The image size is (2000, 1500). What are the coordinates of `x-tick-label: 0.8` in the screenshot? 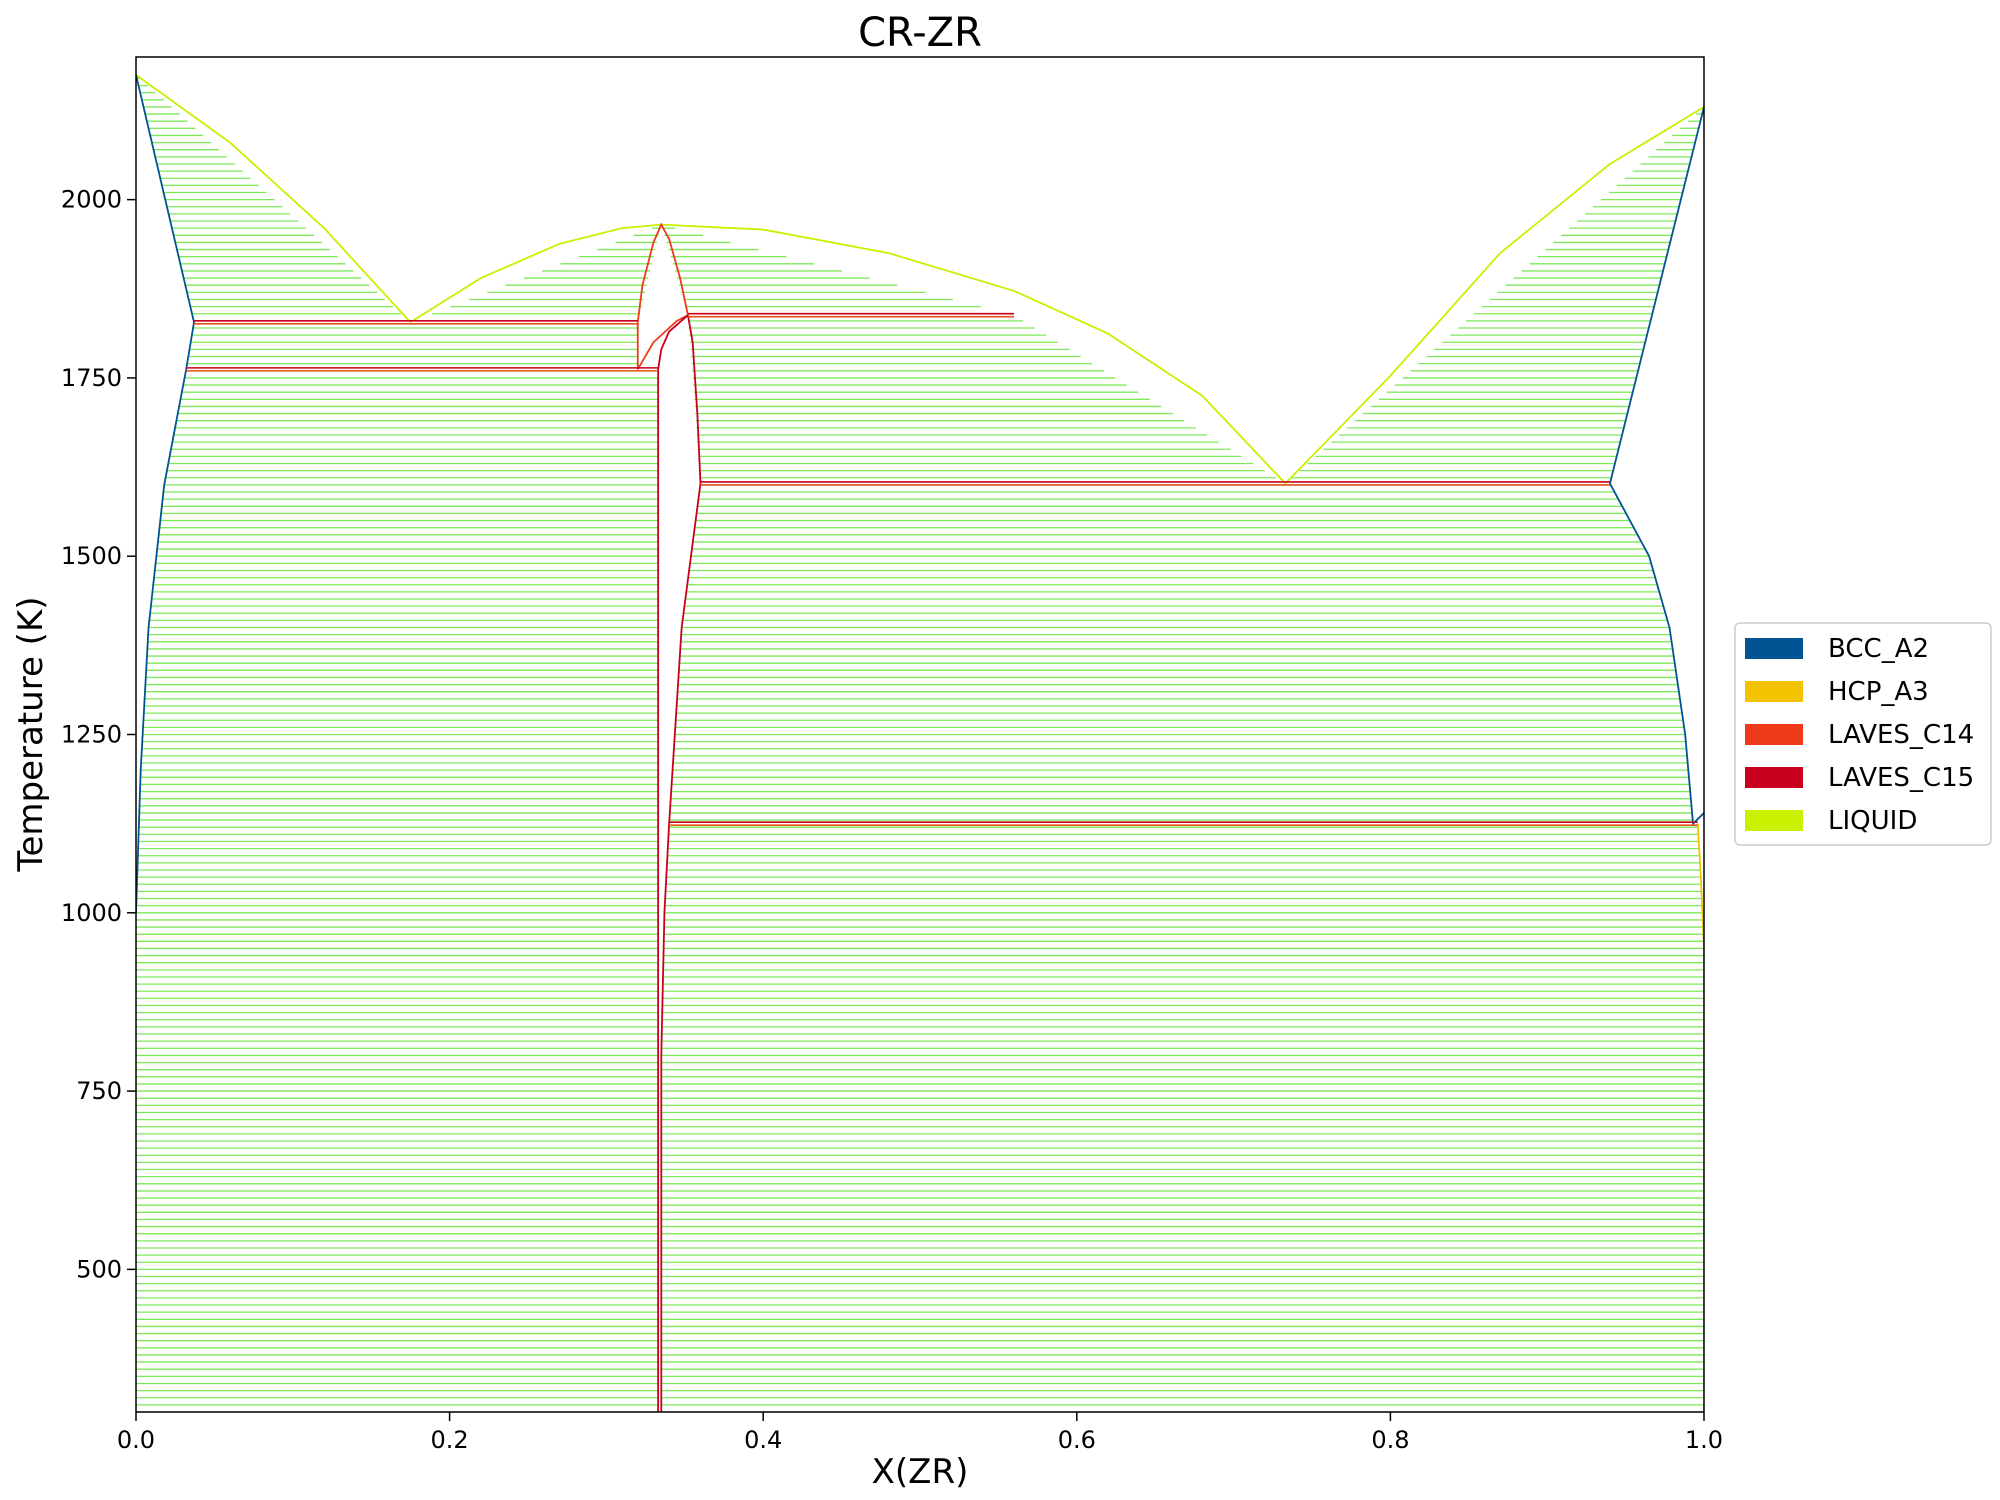 It's located at (1390, 1440).